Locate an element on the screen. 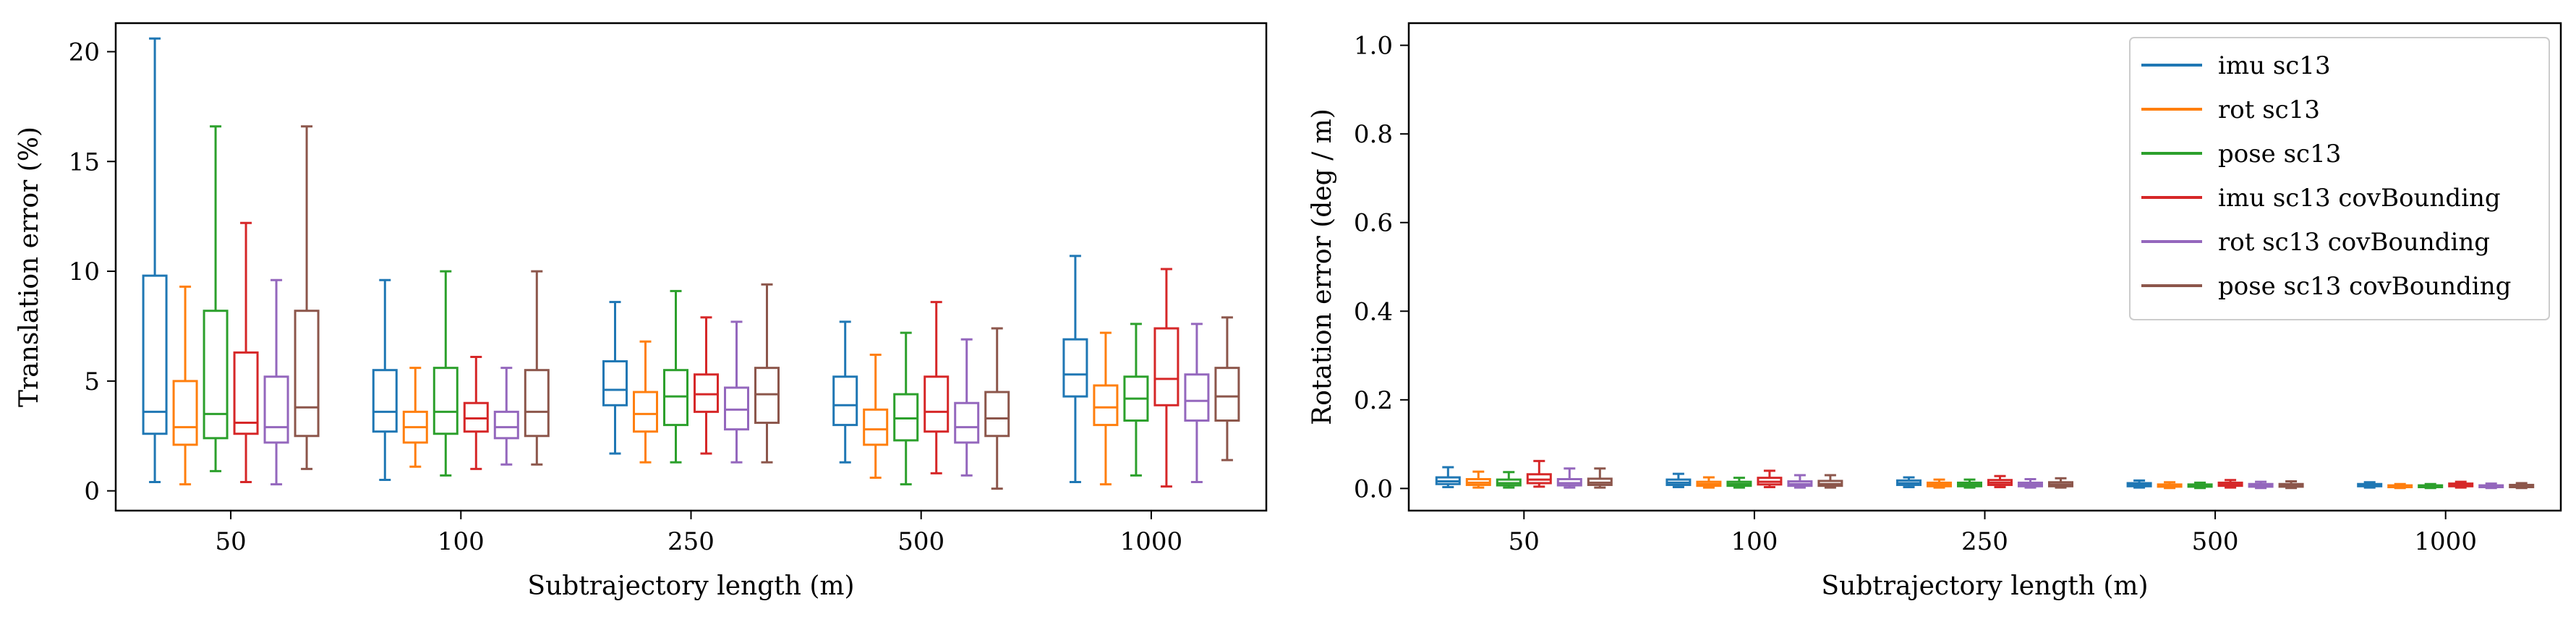  x-tick-label: 1000 is located at coordinates (1151, 541).